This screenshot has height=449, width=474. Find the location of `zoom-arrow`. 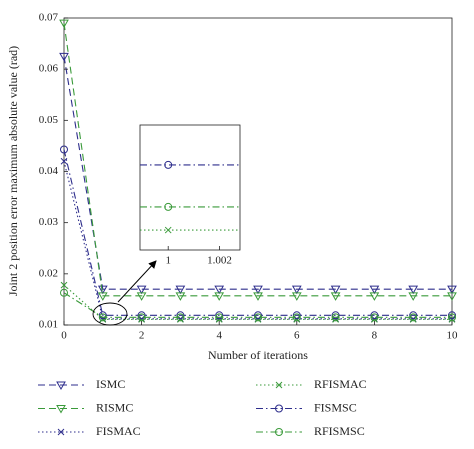

zoom-arrow is located at coordinates (137, 281).